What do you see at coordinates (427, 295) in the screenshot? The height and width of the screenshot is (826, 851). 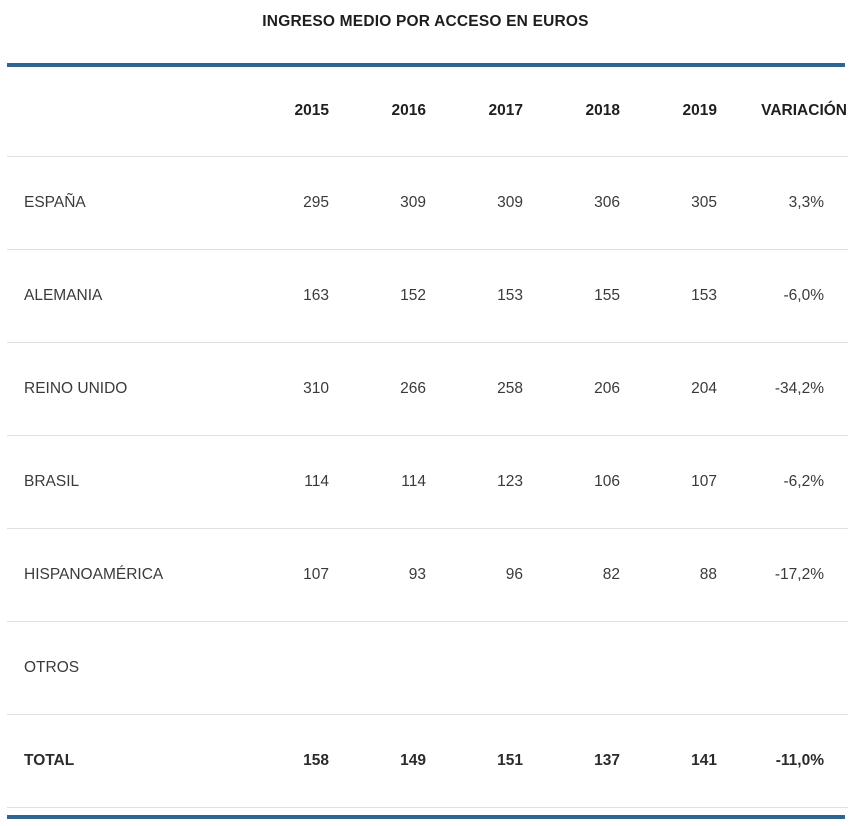 I see `table-row: ALEMANIA 163 152 153 155 153 -6,0%` at bounding box center [427, 295].